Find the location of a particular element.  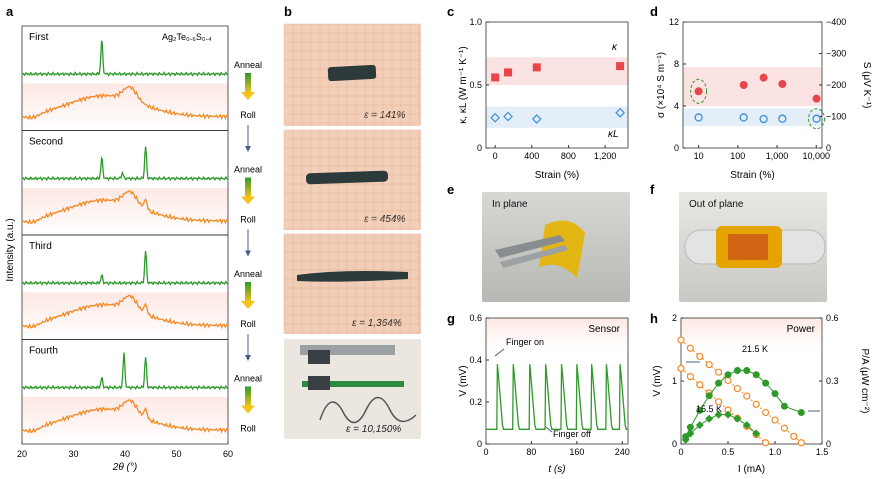

strain-label-4: ε = 10,150% is located at coordinates (374, 429).